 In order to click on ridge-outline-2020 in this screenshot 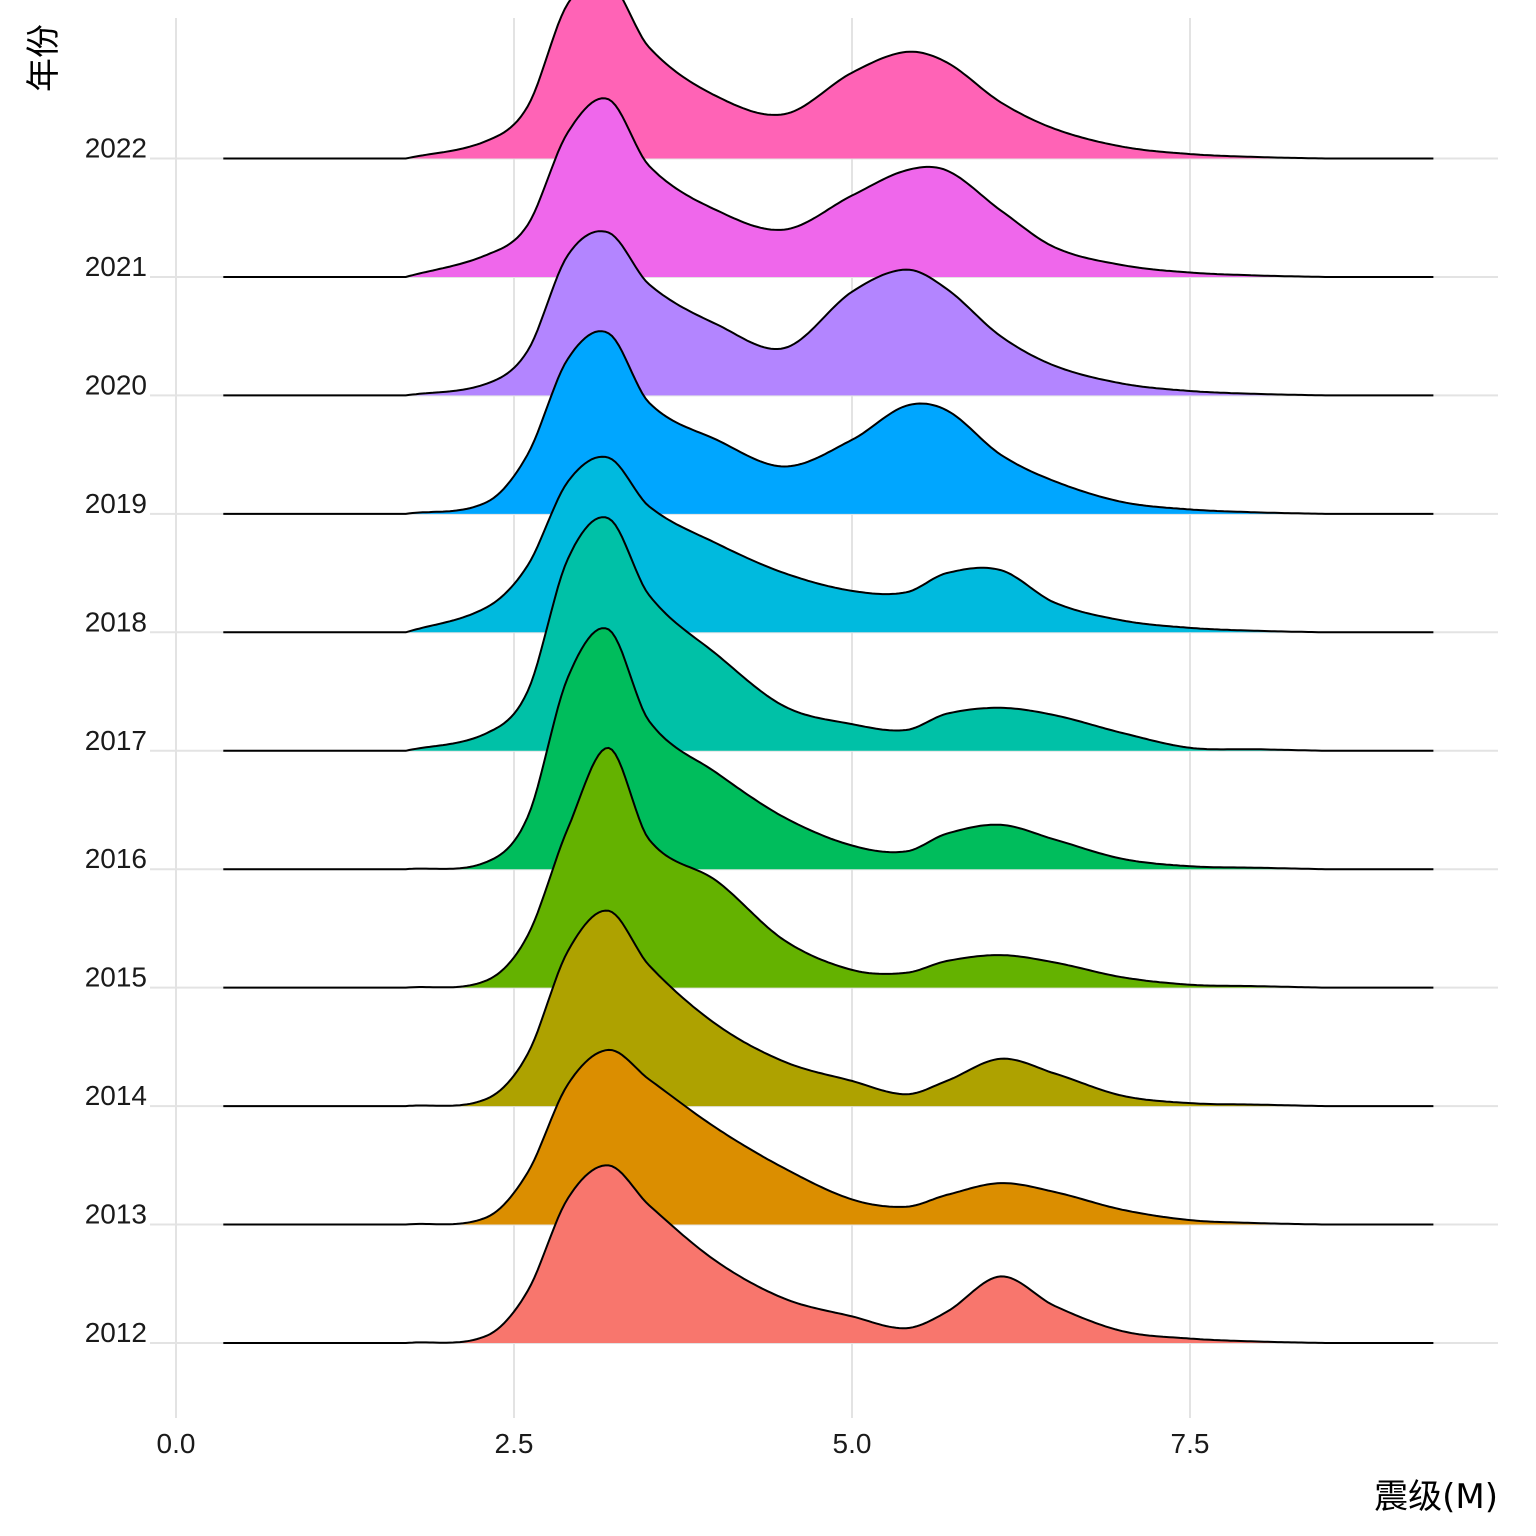, I will do `click(828, 313)`.